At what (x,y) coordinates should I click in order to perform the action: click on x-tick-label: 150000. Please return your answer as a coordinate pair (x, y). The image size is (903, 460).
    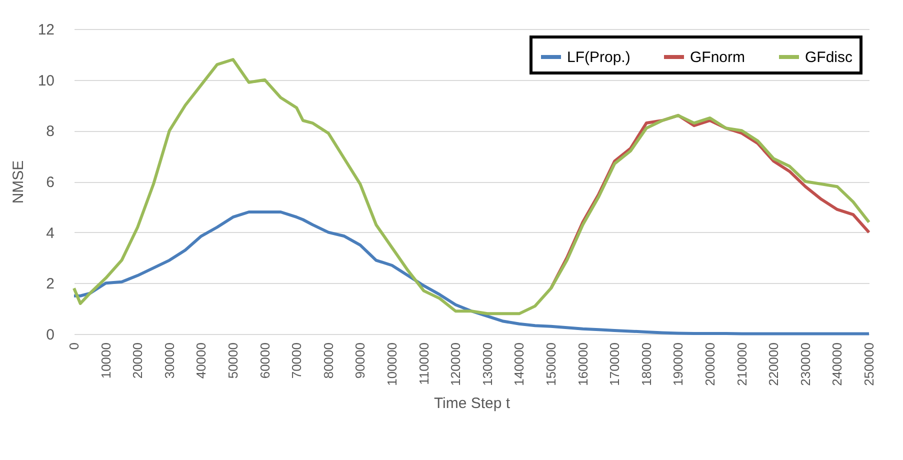
    Looking at the image, I should click on (551, 364).